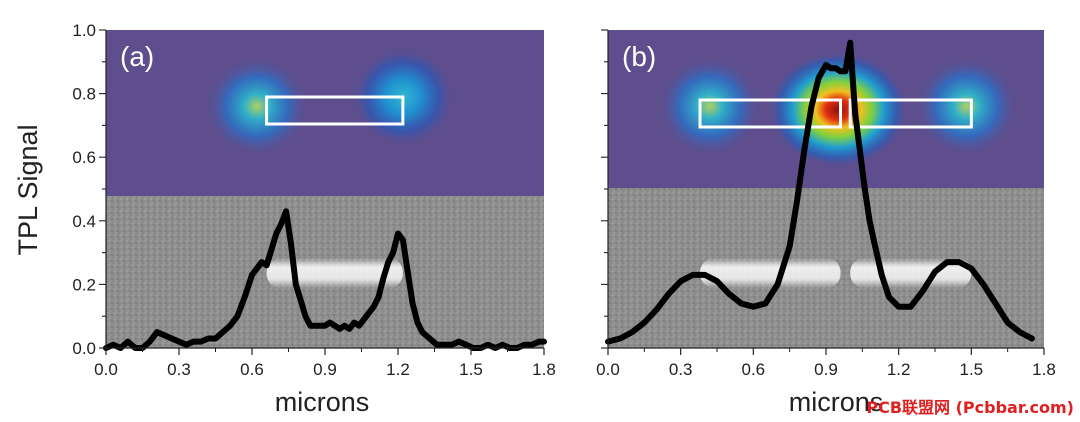 The image size is (1080, 422). Describe the element at coordinates (84, 221) in the screenshot. I see `y-tick-label: 0.4` at that location.